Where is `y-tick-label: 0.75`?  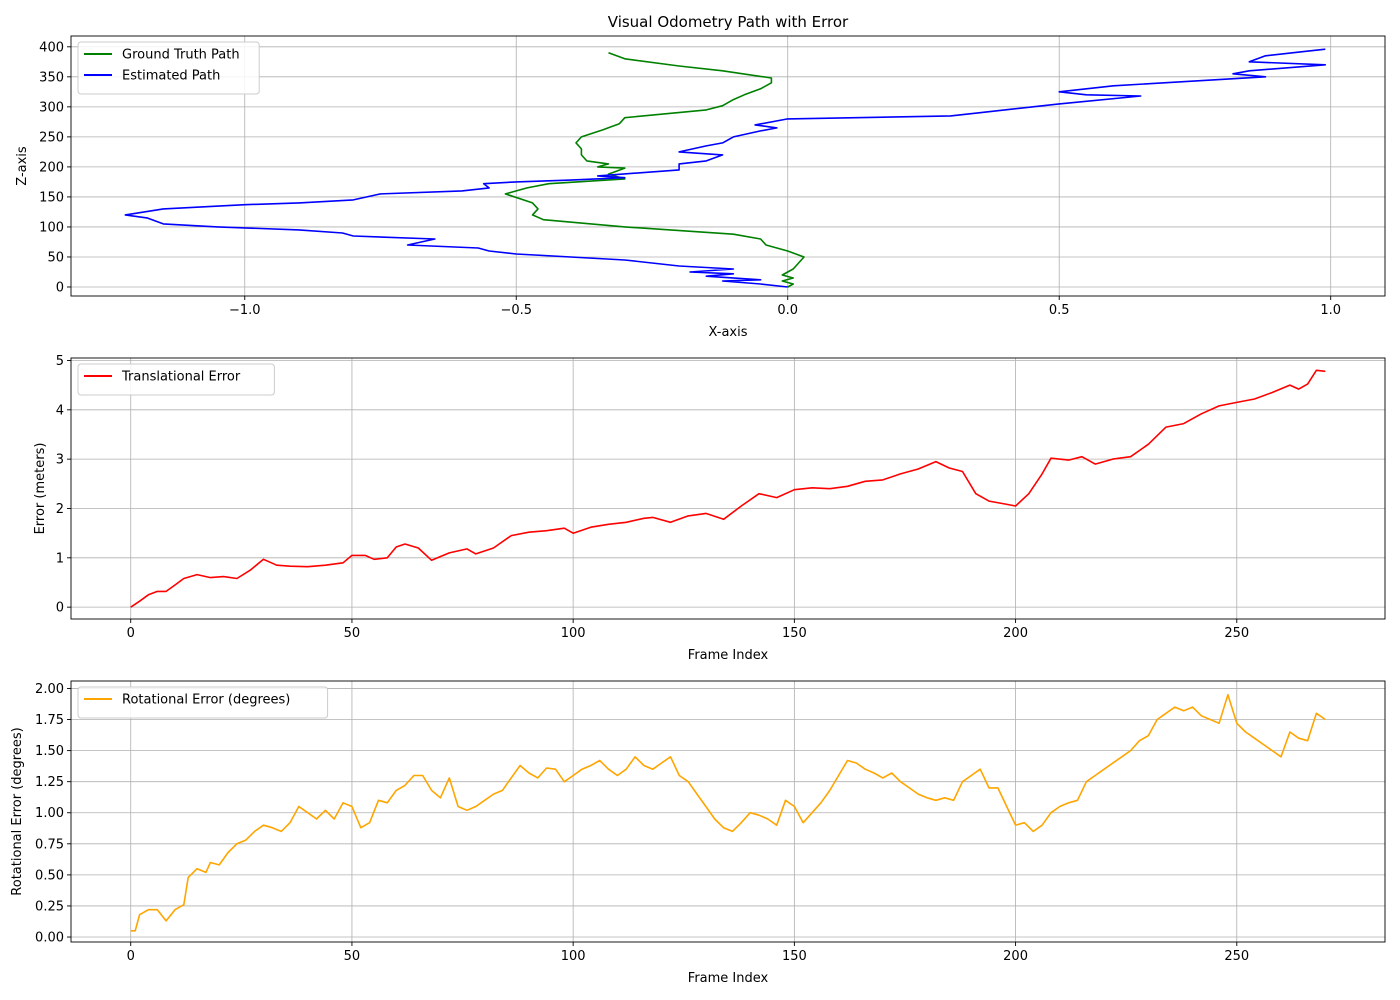
y-tick-label: 0.75 is located at coordinates (49, 844).